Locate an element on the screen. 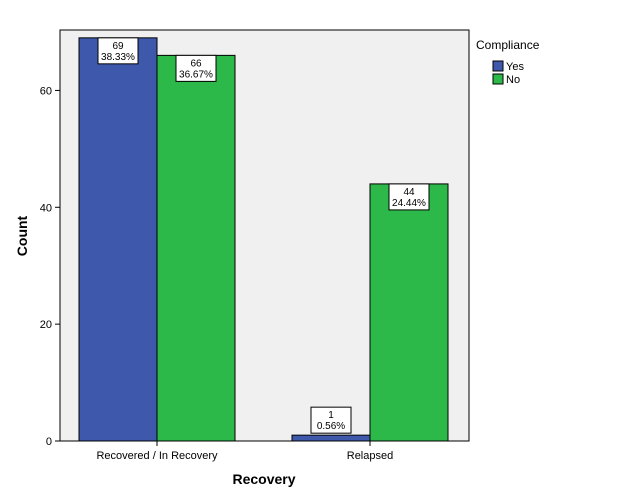 This screenshot has height=501, width=626. legend-item-no: No is located at coordinates (506, 79).